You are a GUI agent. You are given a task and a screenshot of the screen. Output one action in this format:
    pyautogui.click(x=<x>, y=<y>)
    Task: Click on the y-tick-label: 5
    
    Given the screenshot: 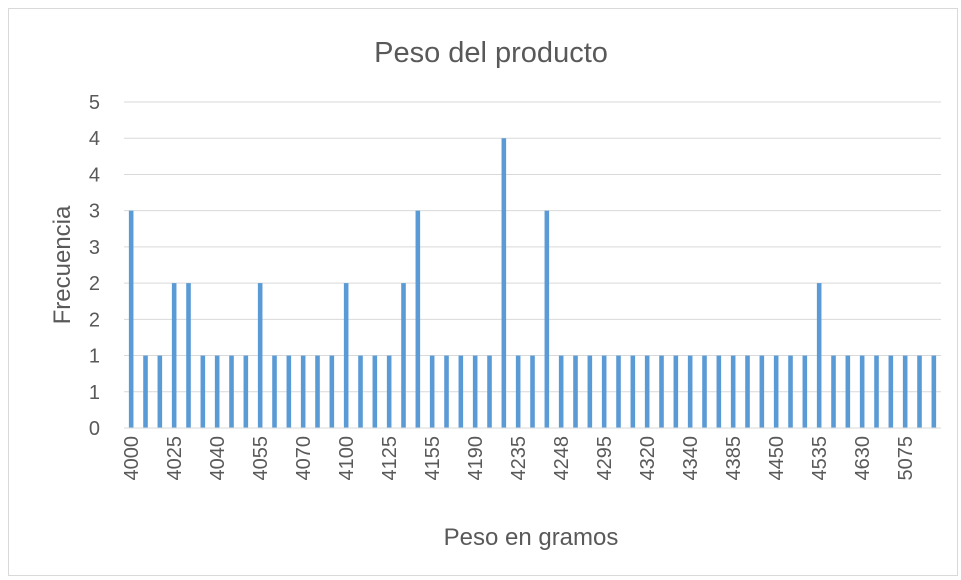 What is the action you would take?
    pyautogui.click(x=94, y=103)
    